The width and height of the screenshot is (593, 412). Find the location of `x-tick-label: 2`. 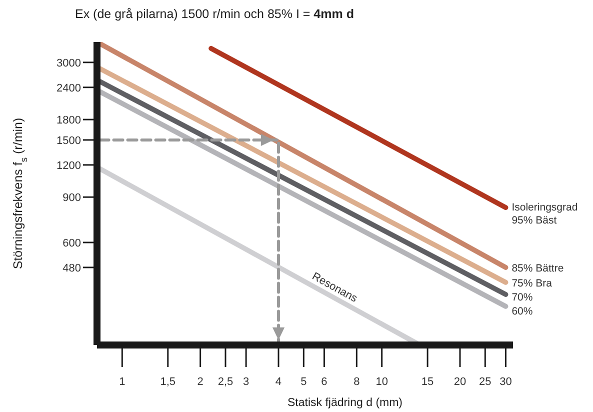

x-tick-label: 2 is located at coordinates (200, 382).